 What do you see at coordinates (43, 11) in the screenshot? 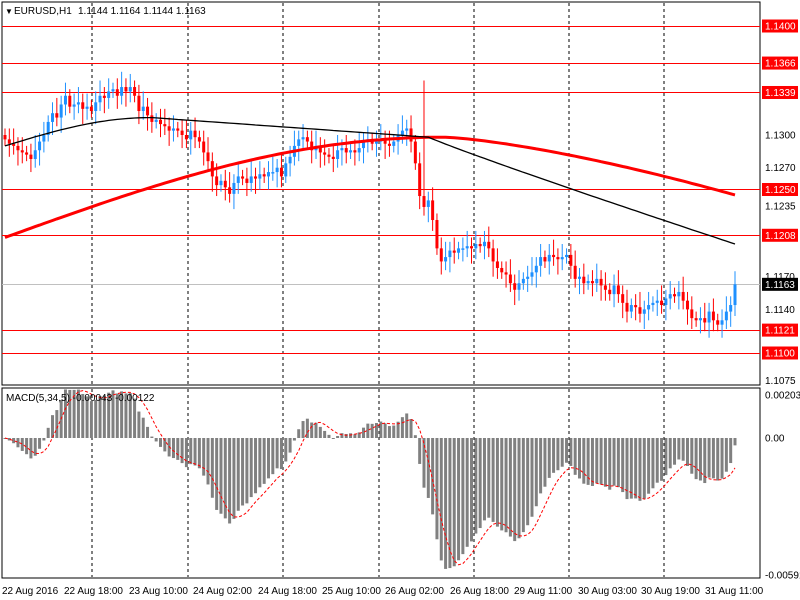
I see `symbol-label: EURUSD,H1` at bounding box center [43, 11].